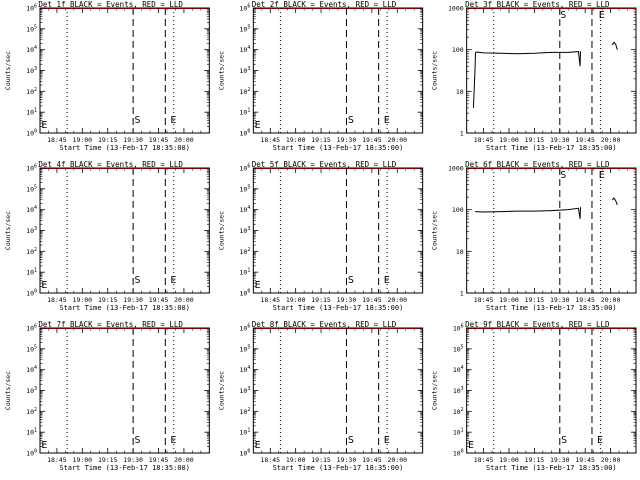  I want to click on panel-title: Det 1f BLACK = Events, RED = LLD, so click(110, 4).